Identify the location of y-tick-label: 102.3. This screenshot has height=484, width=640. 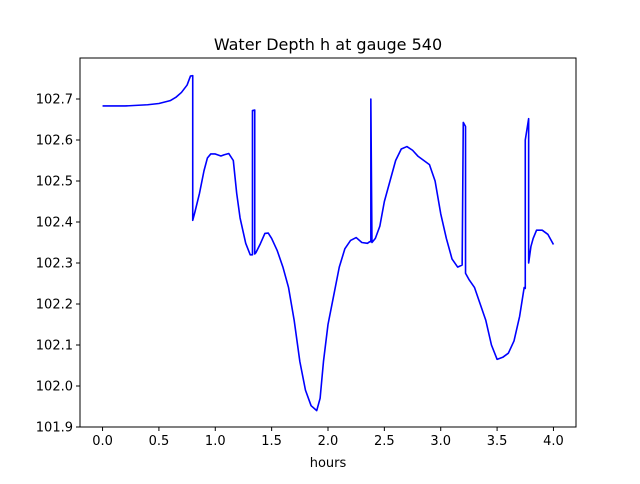
(54, 264).